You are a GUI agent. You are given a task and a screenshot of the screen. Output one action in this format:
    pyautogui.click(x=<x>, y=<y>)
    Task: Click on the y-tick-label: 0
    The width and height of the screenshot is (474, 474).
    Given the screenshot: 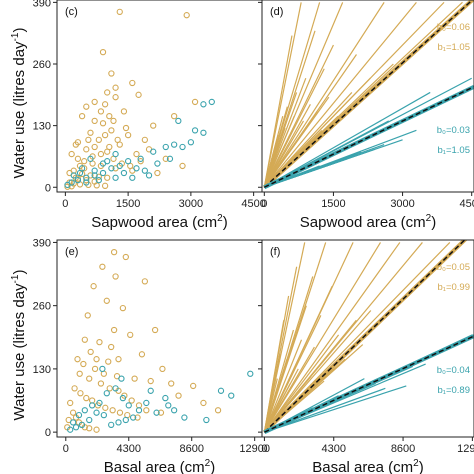 What is the action you would take?
    pyautogui.click(x=48, y=433)
    